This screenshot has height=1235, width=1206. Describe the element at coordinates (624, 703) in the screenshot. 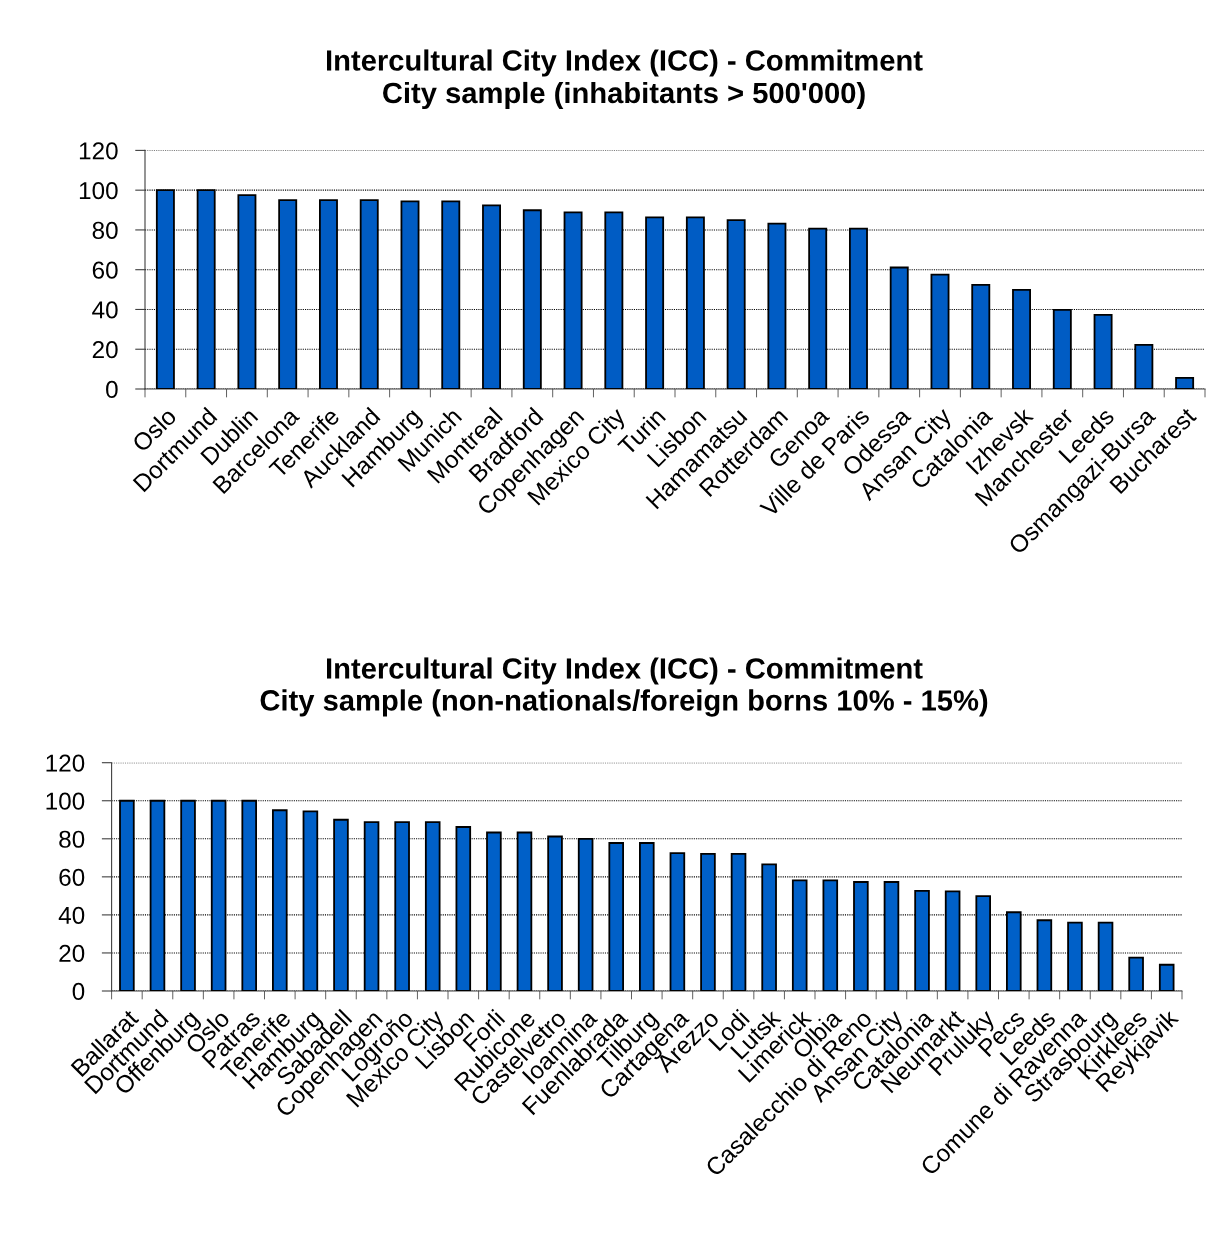

I see `chart-subtitle: City sample (non-nationals/foreign borns 10% - 15%)` at that location.